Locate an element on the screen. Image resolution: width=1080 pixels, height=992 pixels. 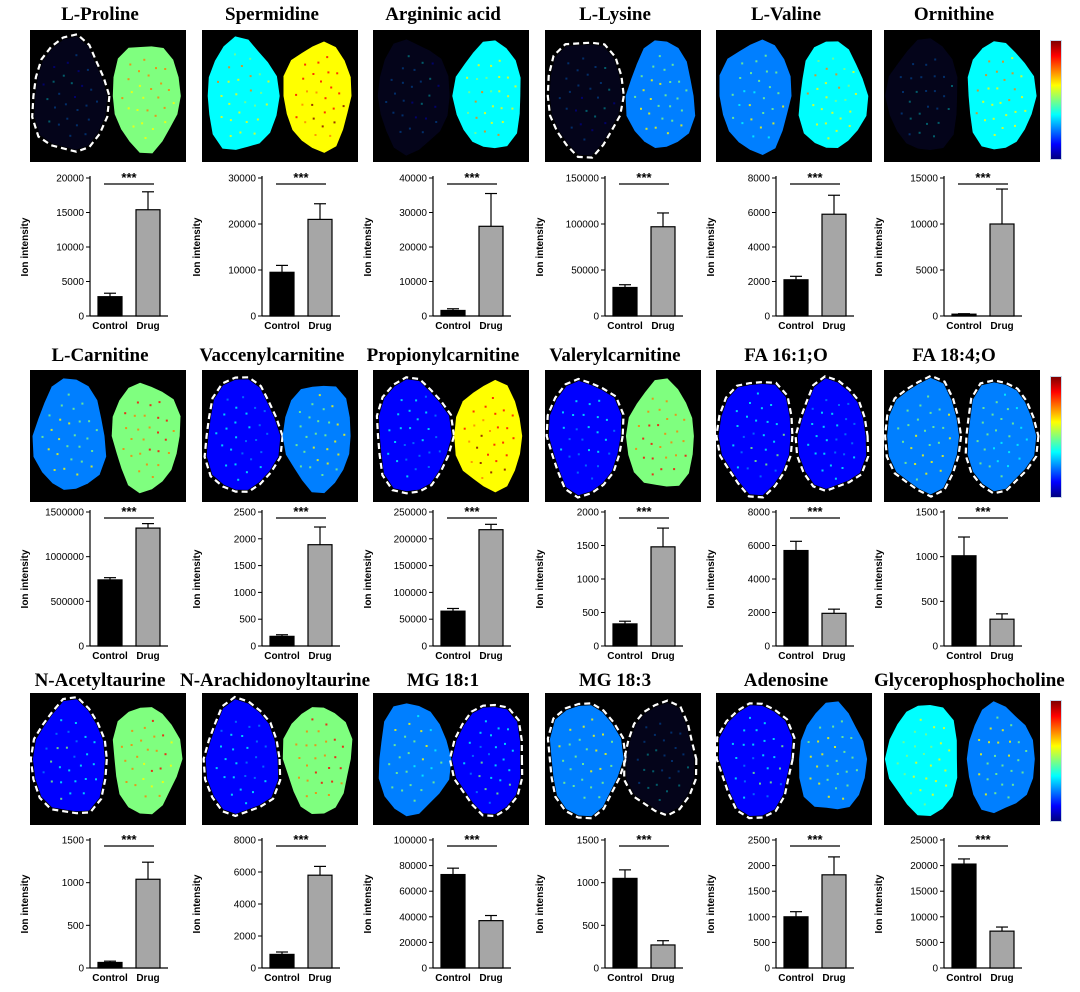
y-tick-label: 30000 is located at coordinates (413, 213).